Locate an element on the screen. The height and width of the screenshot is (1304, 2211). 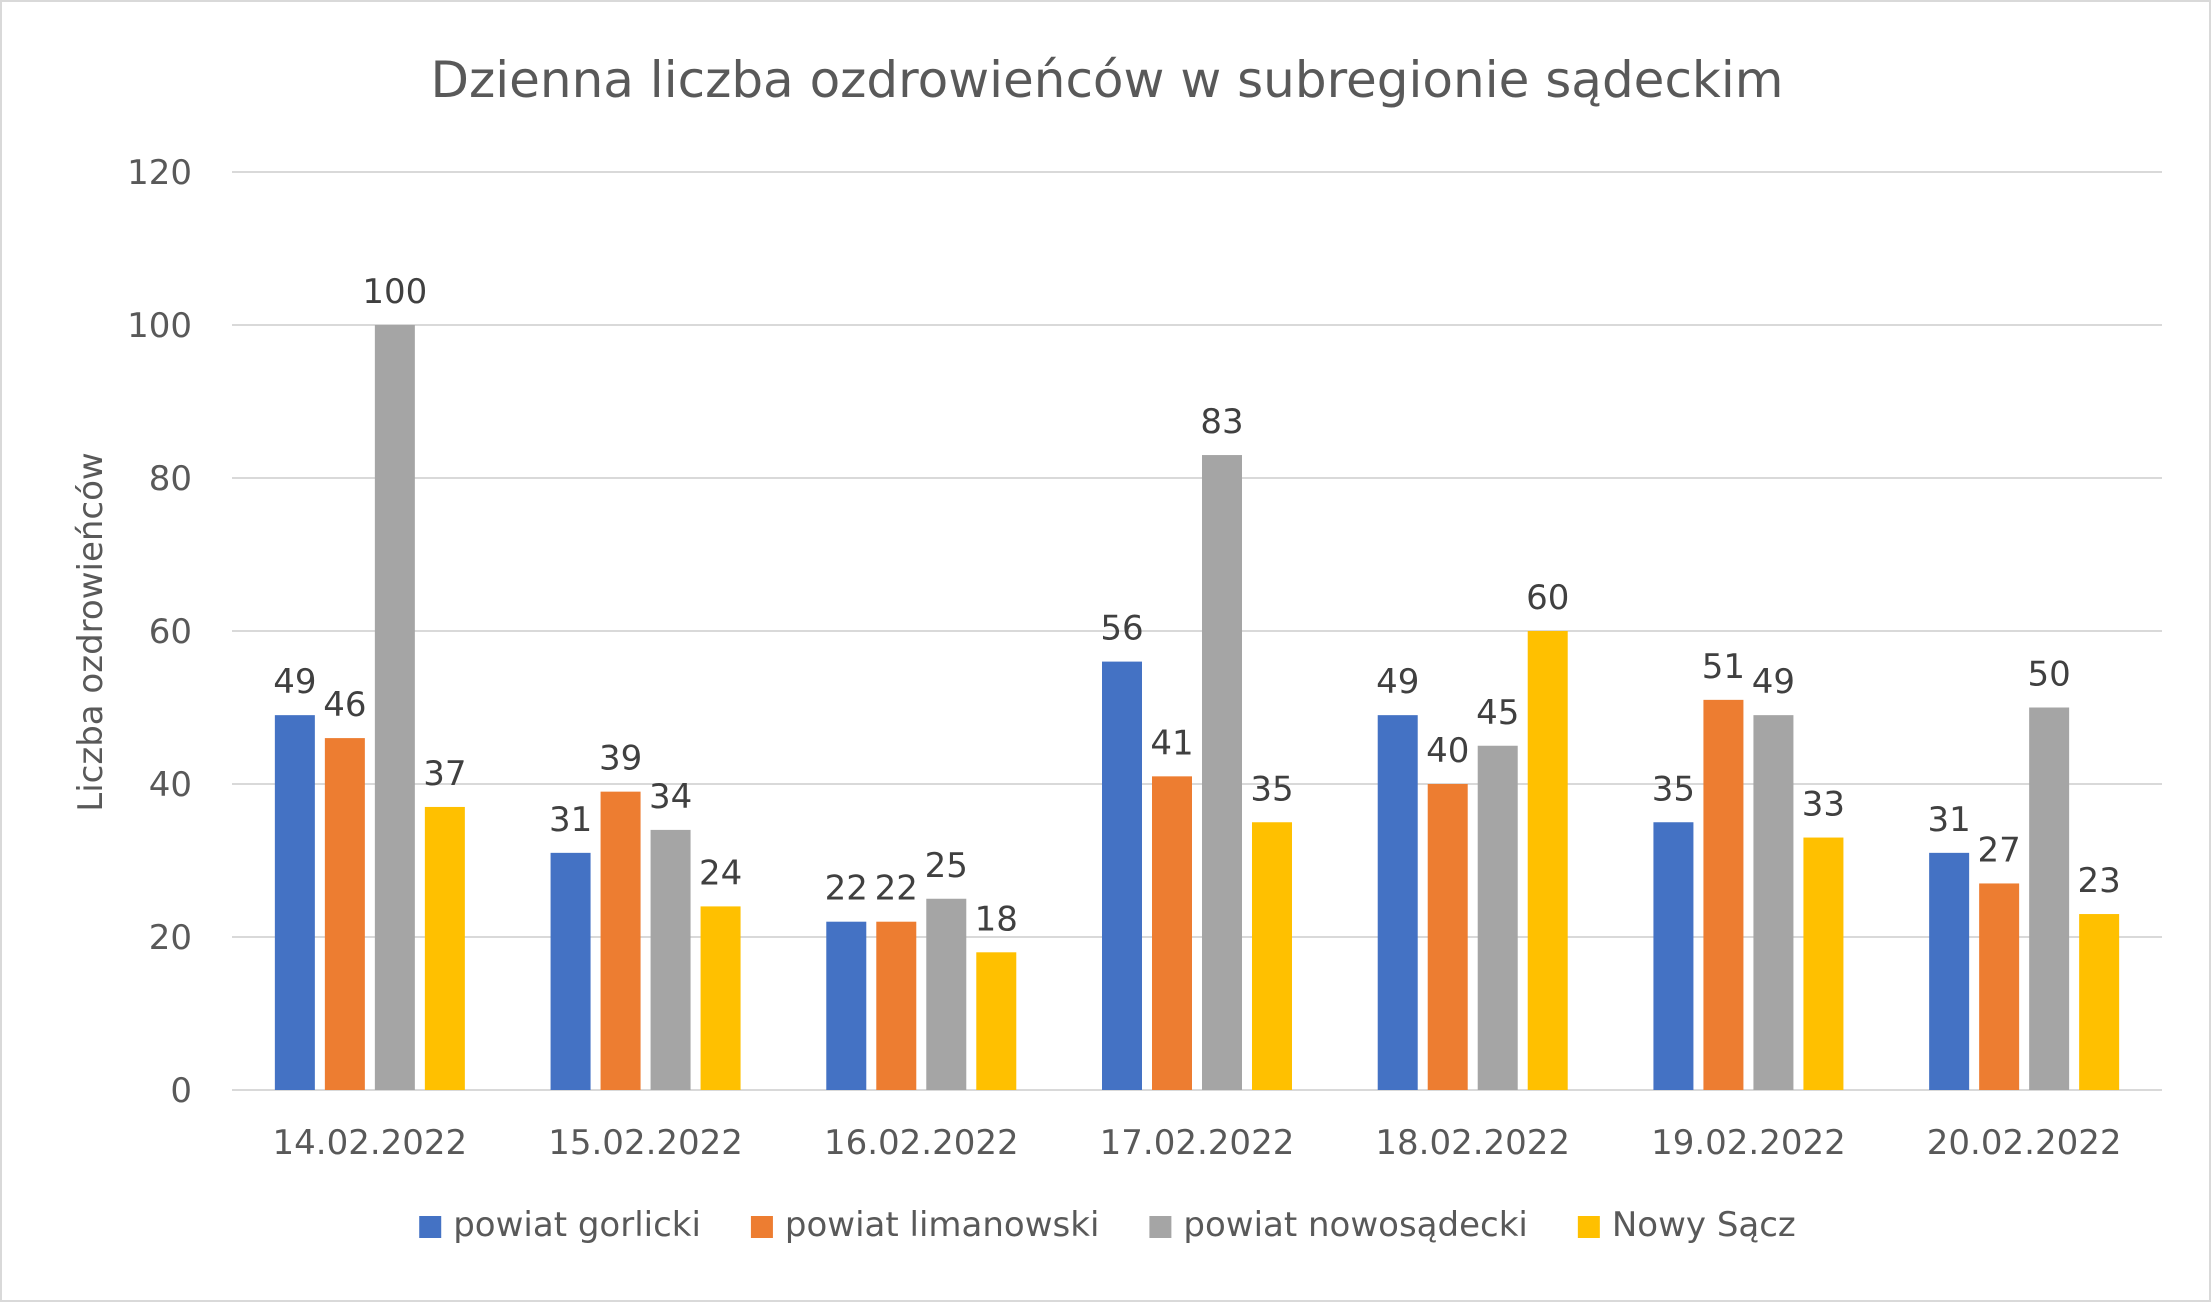
data-label: 39 is located at coordinates (620, 759).